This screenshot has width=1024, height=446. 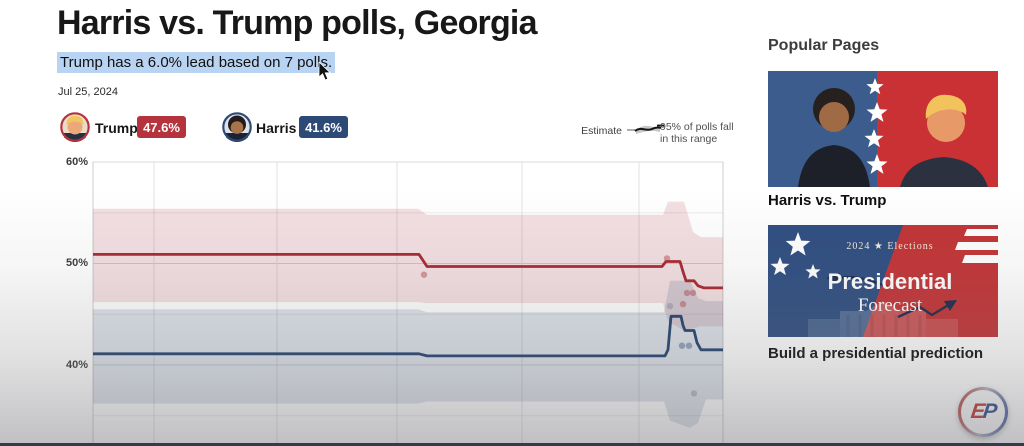 I want to click on harris-name-label: Harris, so click(x=276, y=128).